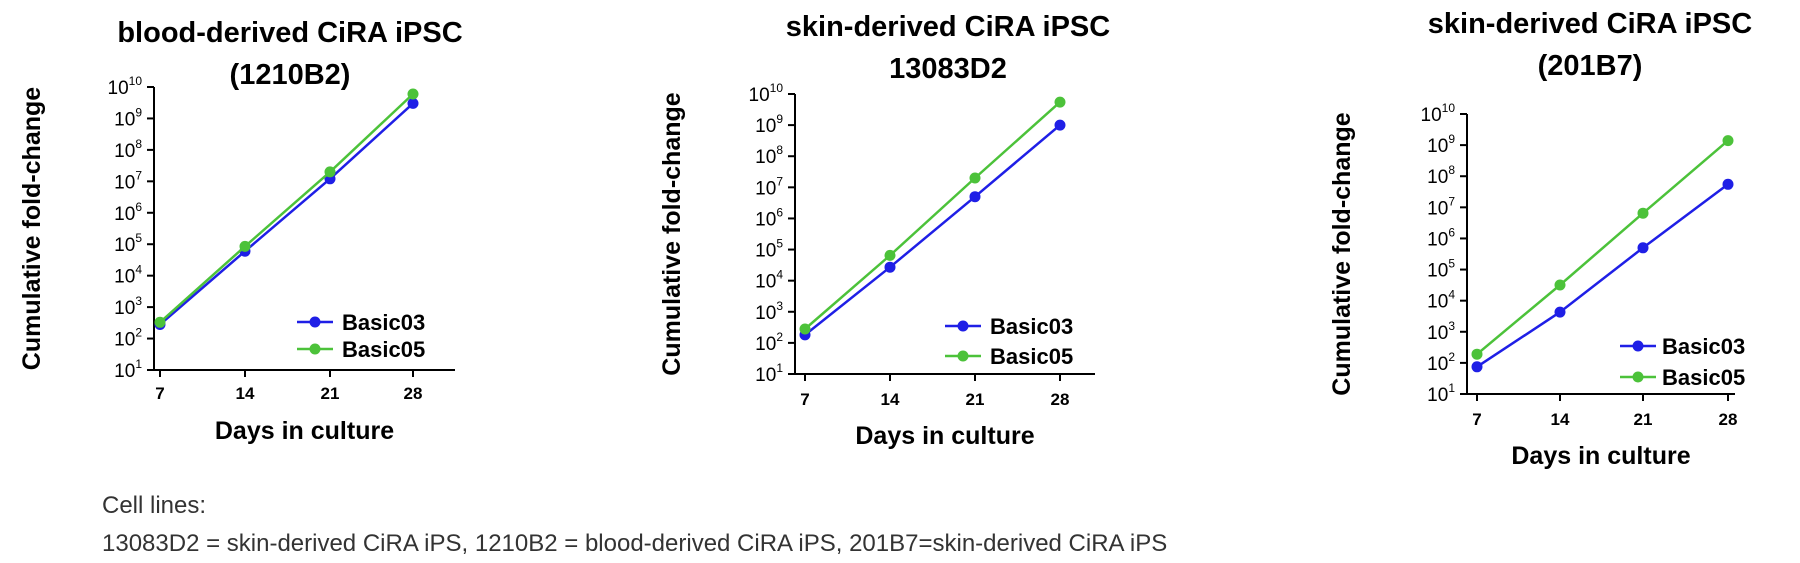  What do you see at coordinates (779, 181) in the screenshot?
I see `y-tick-exp: 7` at bounding box center [779, 181].